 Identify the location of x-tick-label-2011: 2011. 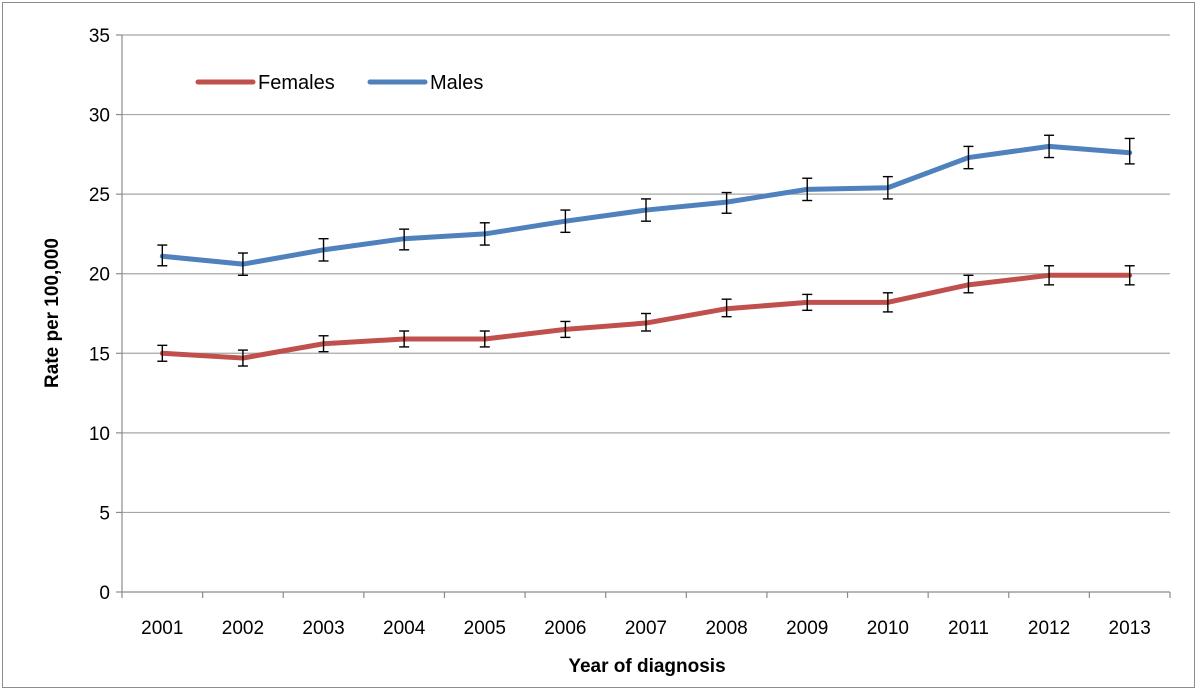
(968, 628).